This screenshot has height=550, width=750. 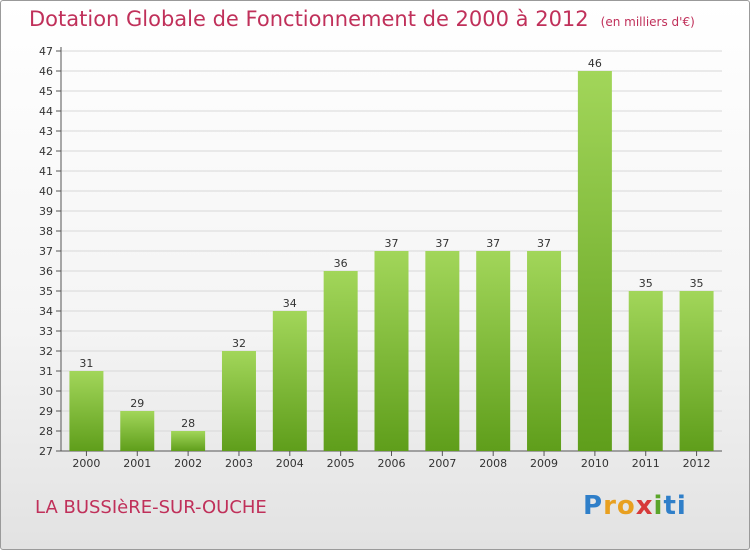 What do you see at coordinates (46, 311) in the screenshot?
I see `y-tick-label: 34` at bounding box center [46, 311].